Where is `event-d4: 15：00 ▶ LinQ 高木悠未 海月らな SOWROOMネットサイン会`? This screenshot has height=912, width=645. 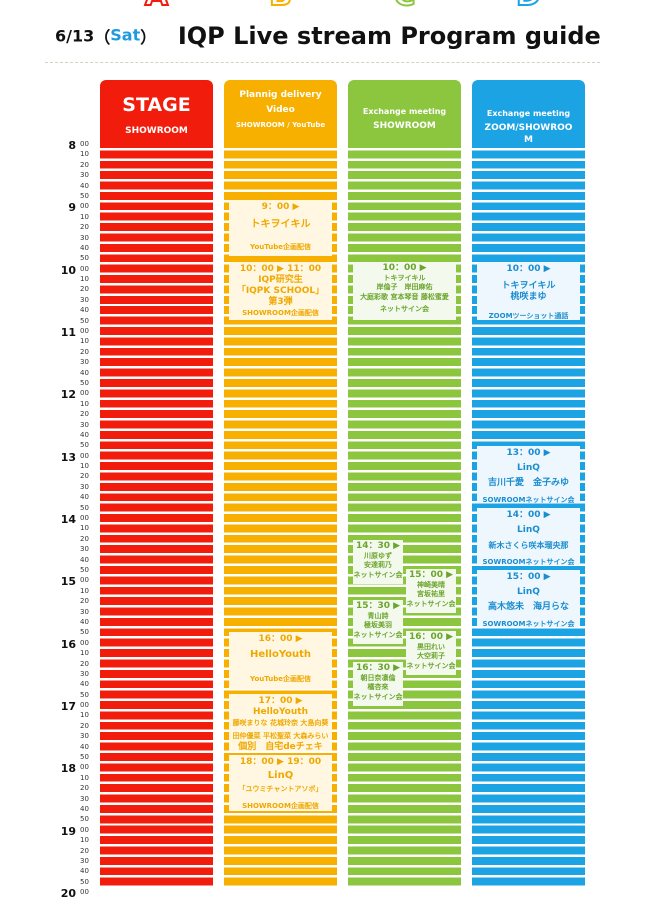
event-d4: 15：00 ▶ LinQ 高木悠未 海月らな SOWROOMネットサイン会 is located at coordinates (528, 598).